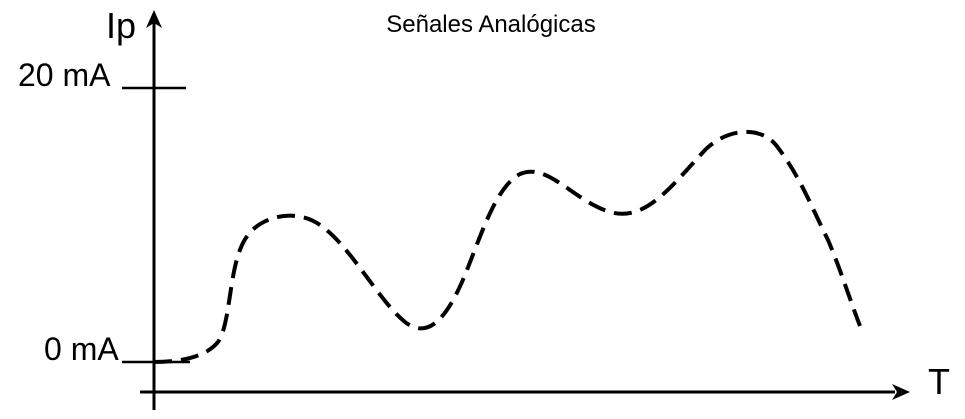 This screenshot has height=419, width=965. What do you see at coordinates (939, 381) in the screenshot?
I see `x-axis-label: T` at bounding box center [939, 381].